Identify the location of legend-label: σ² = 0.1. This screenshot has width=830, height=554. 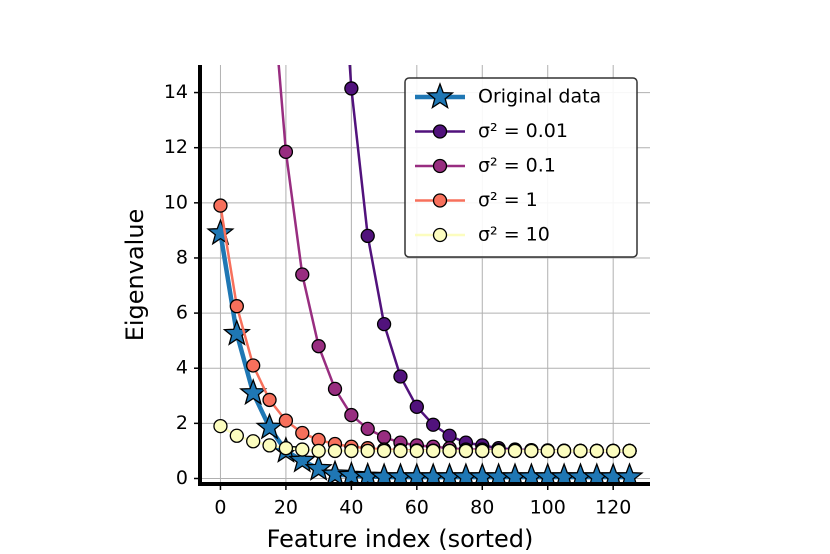
(517, 166).